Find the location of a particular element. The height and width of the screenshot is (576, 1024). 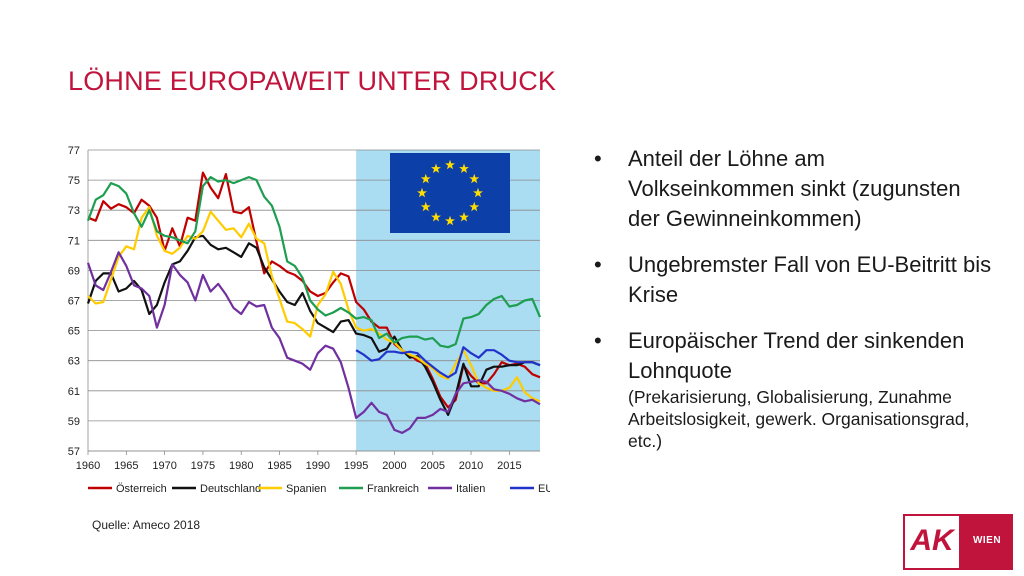

page-title: LÖHNE EUROPAWEIT UNTER DRUCK is located at coordinates (312, 81).